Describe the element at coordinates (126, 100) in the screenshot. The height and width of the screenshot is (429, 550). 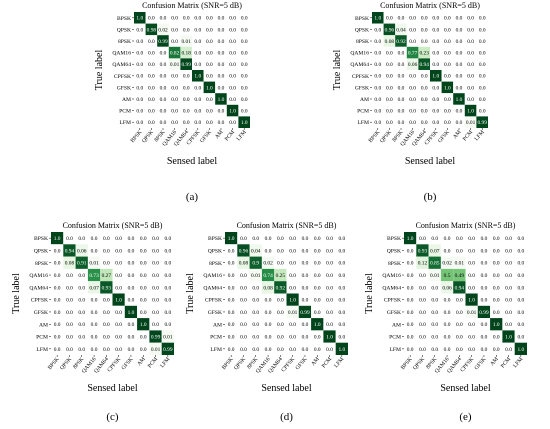
I see `y-tick-label: AM` at that location.